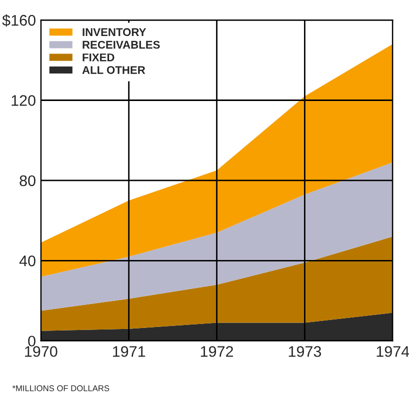 Image resolution: width=409 pixels, height=401 pixels. What do you see at coordinates (129, 351) in the screenshot?
I see `x-tick-label: 1971` at bounding box center [129, 351].